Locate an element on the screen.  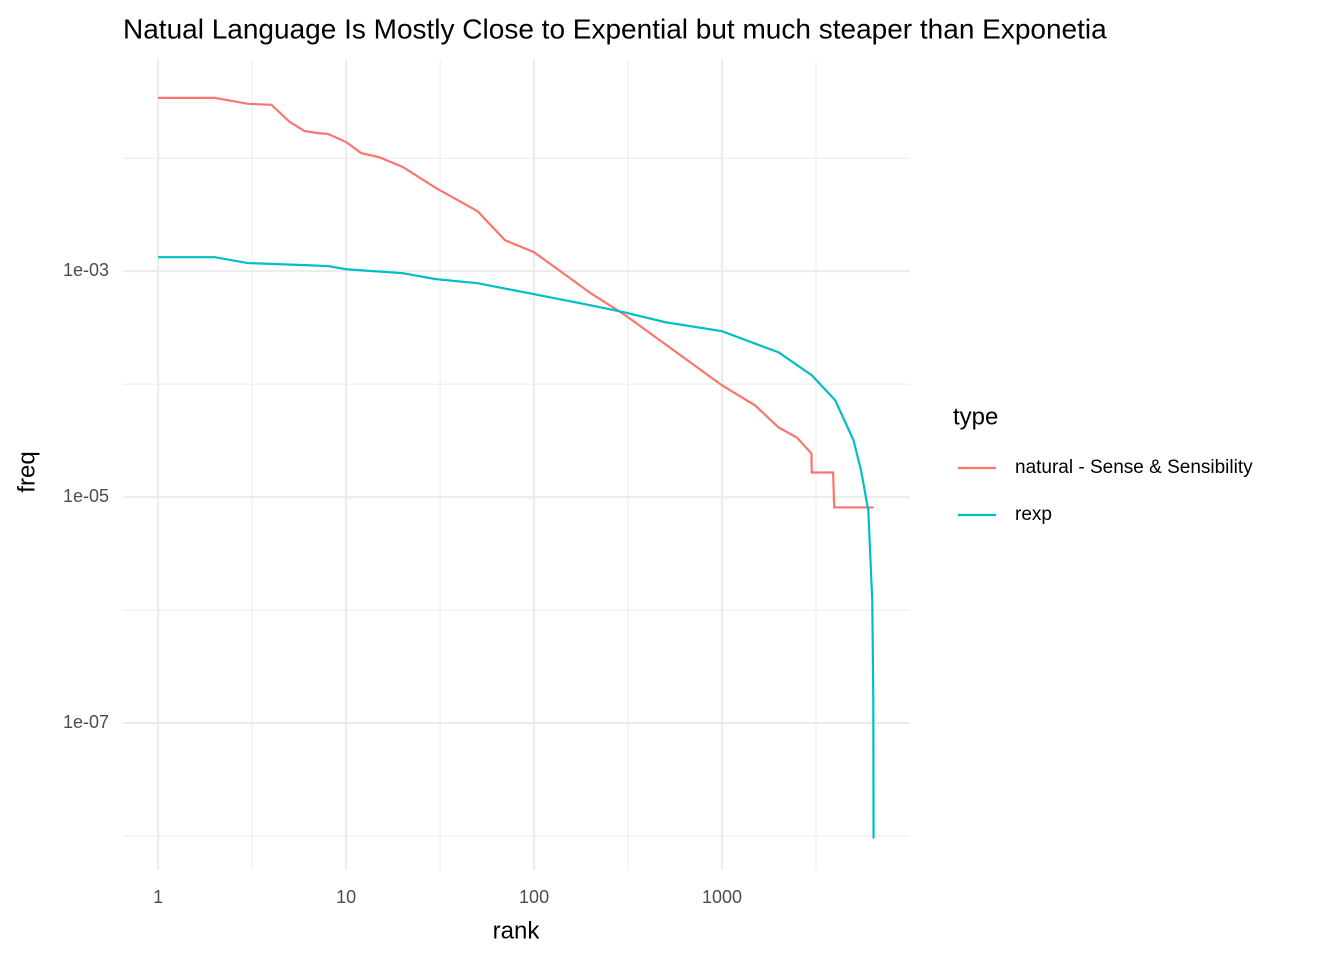
x-tick-label: 100 is located at coordinates (534, 897).